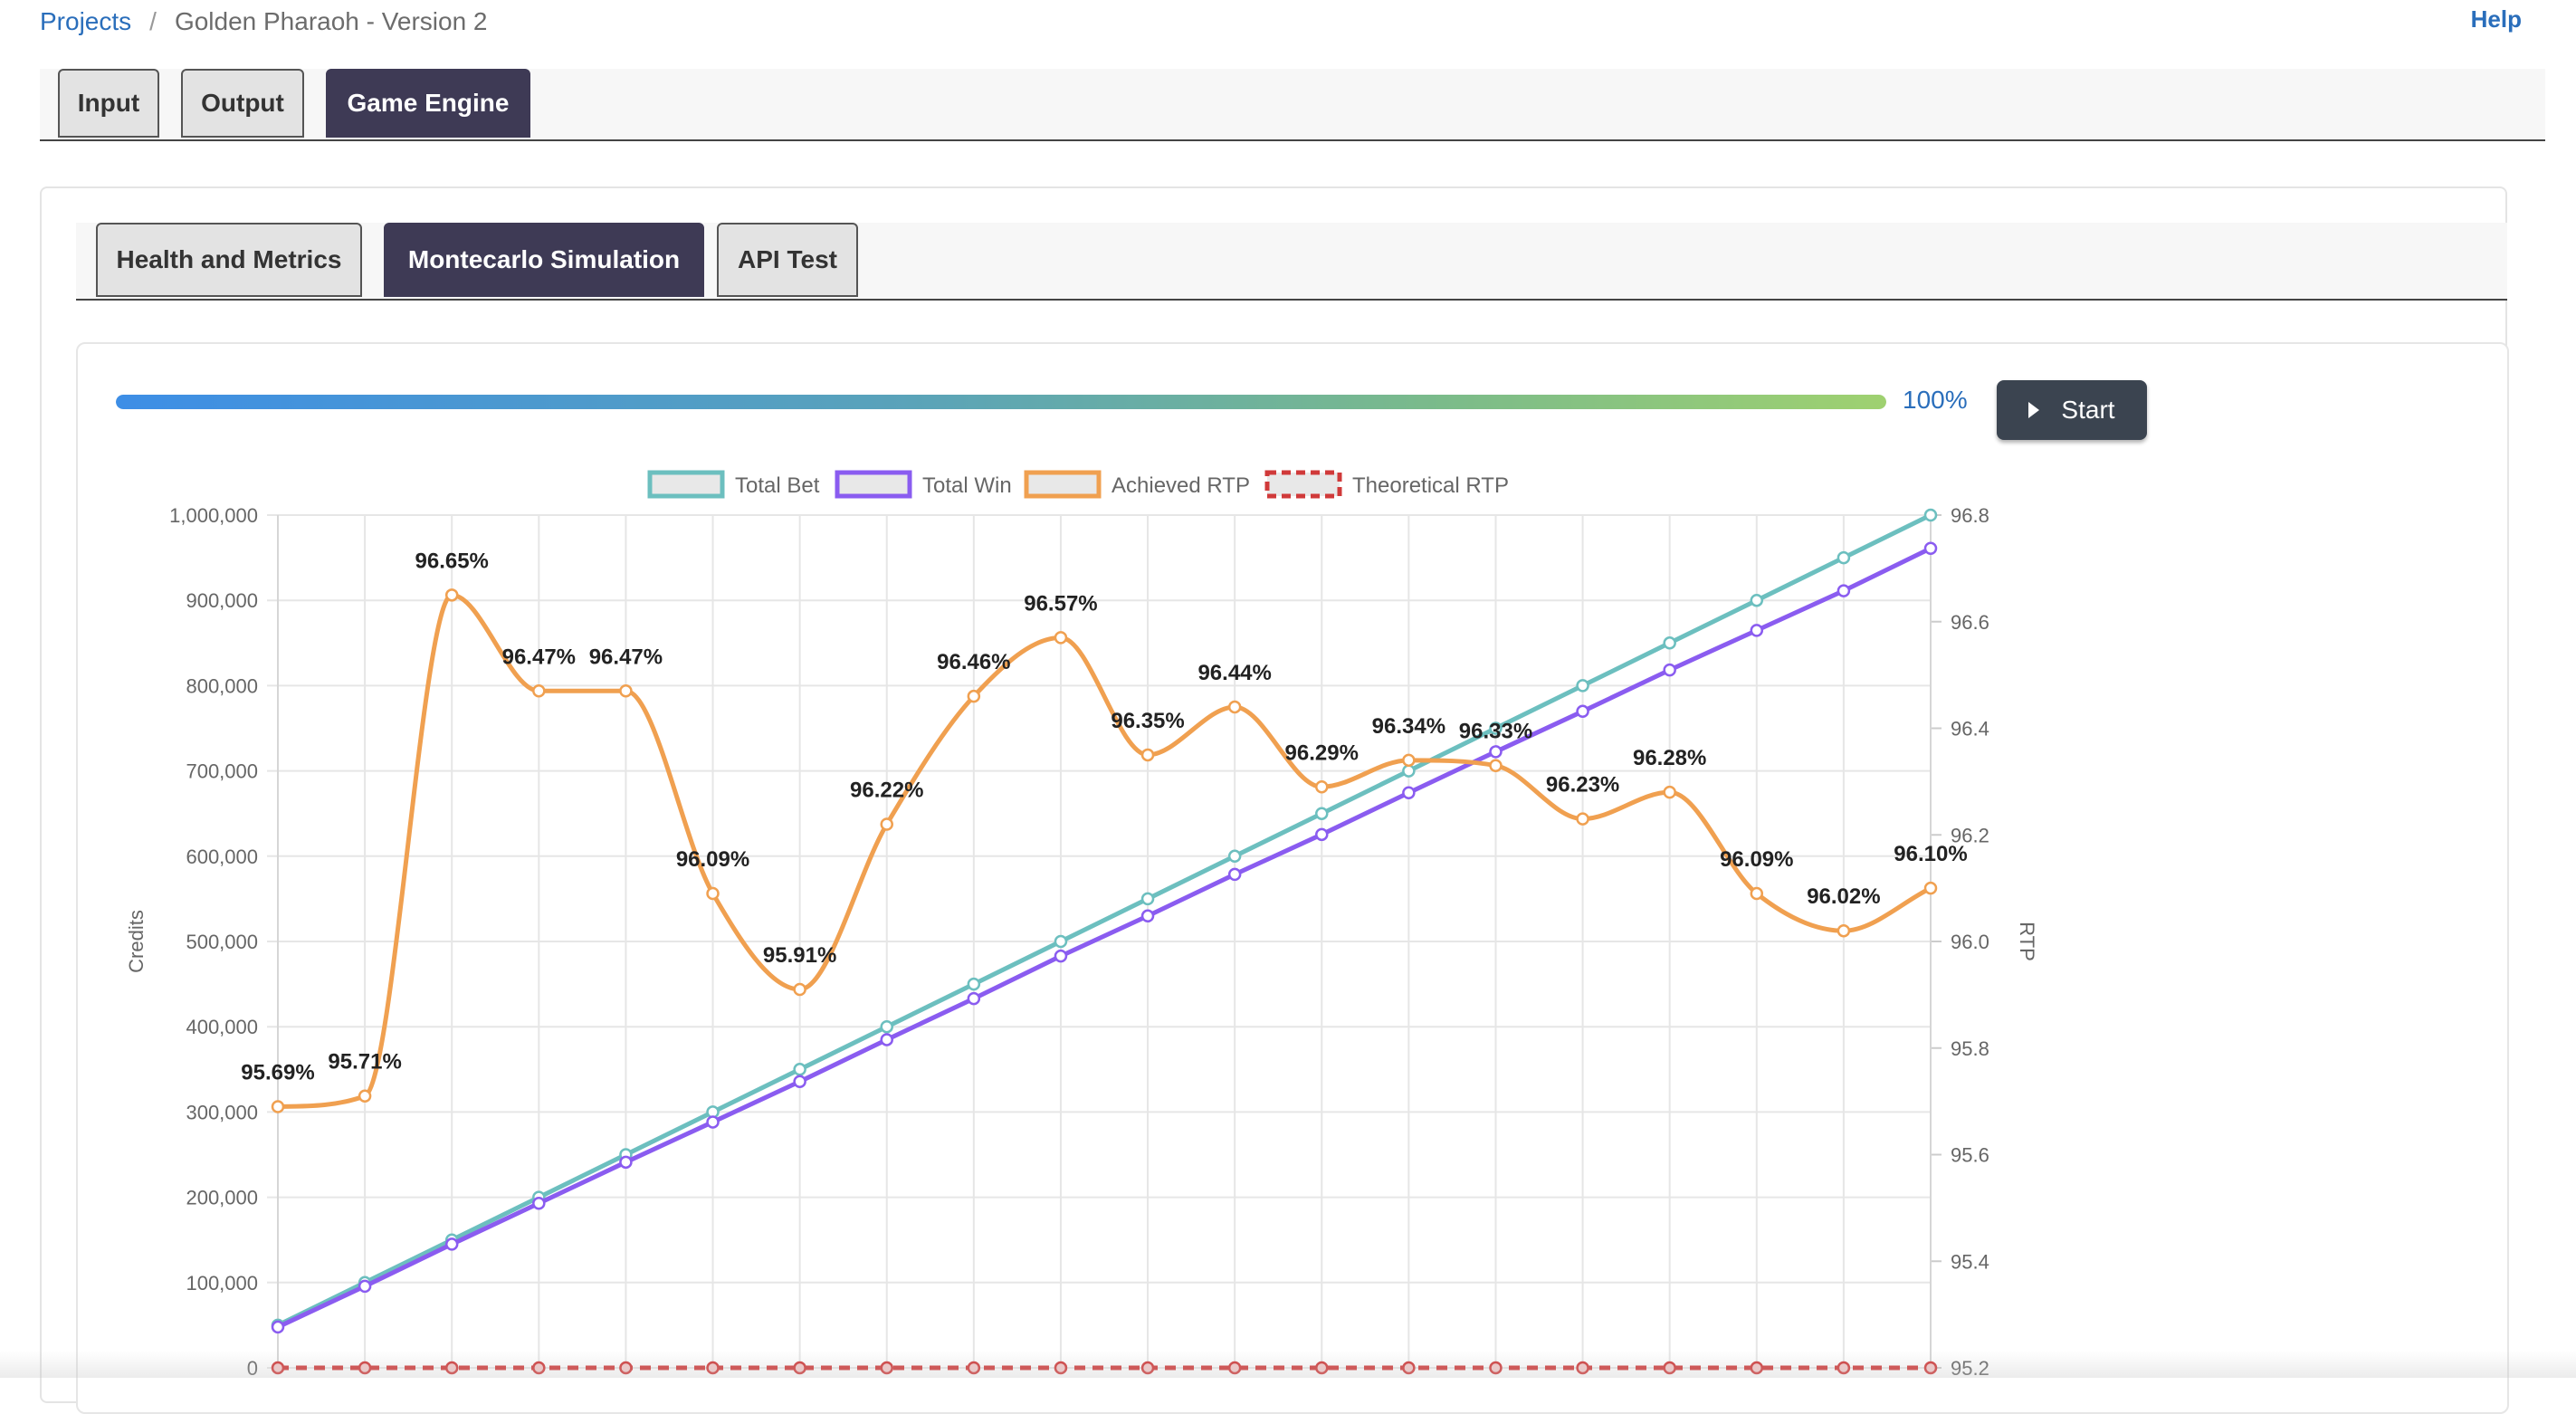 The image size is (2576, 1414). Describe the element at coordinates (214, 516) in the screenshot. I see `y-left-tick-label: 1,000,000` at that location.